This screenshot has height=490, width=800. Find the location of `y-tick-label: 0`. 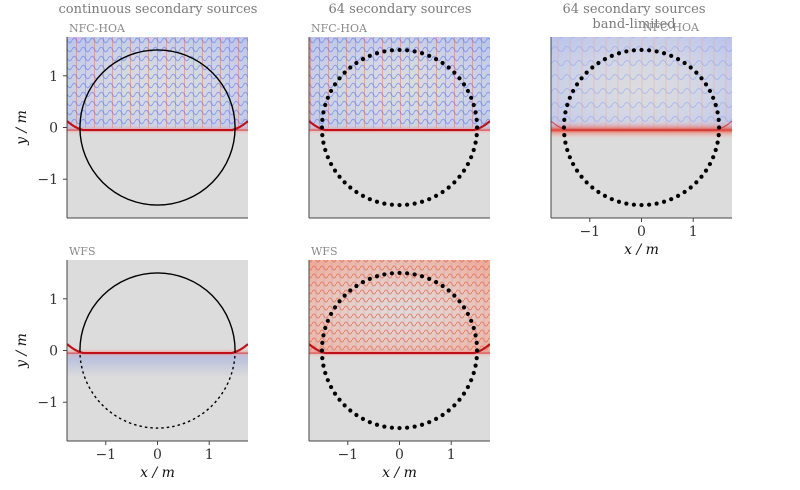

y-tick-label: 0 is located at coordinates (53, 352).